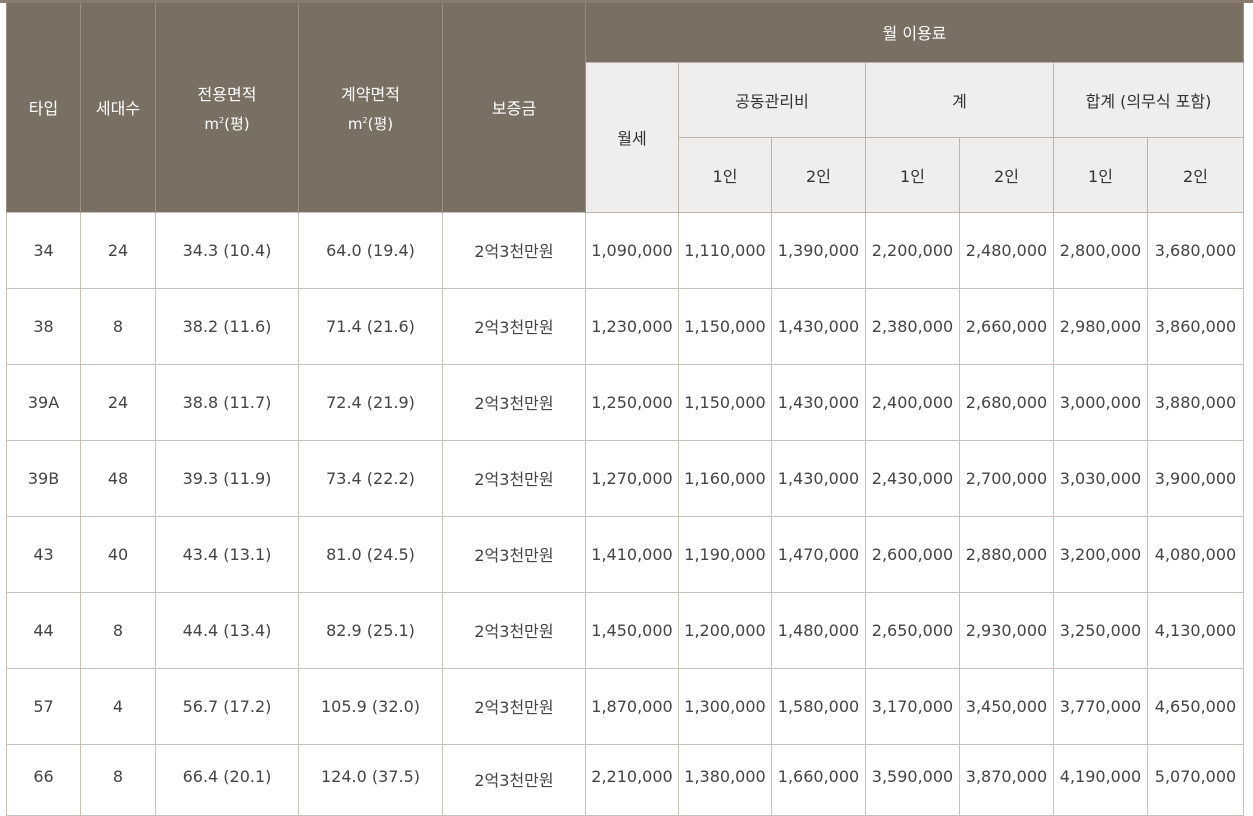 Image resolution: width=1253 pixels, height=816 pixels. What do you see at coordinates (632, 250) in the screenshot?
I see `cell-rent: 1,090,000` at bounding box center [632, 250].